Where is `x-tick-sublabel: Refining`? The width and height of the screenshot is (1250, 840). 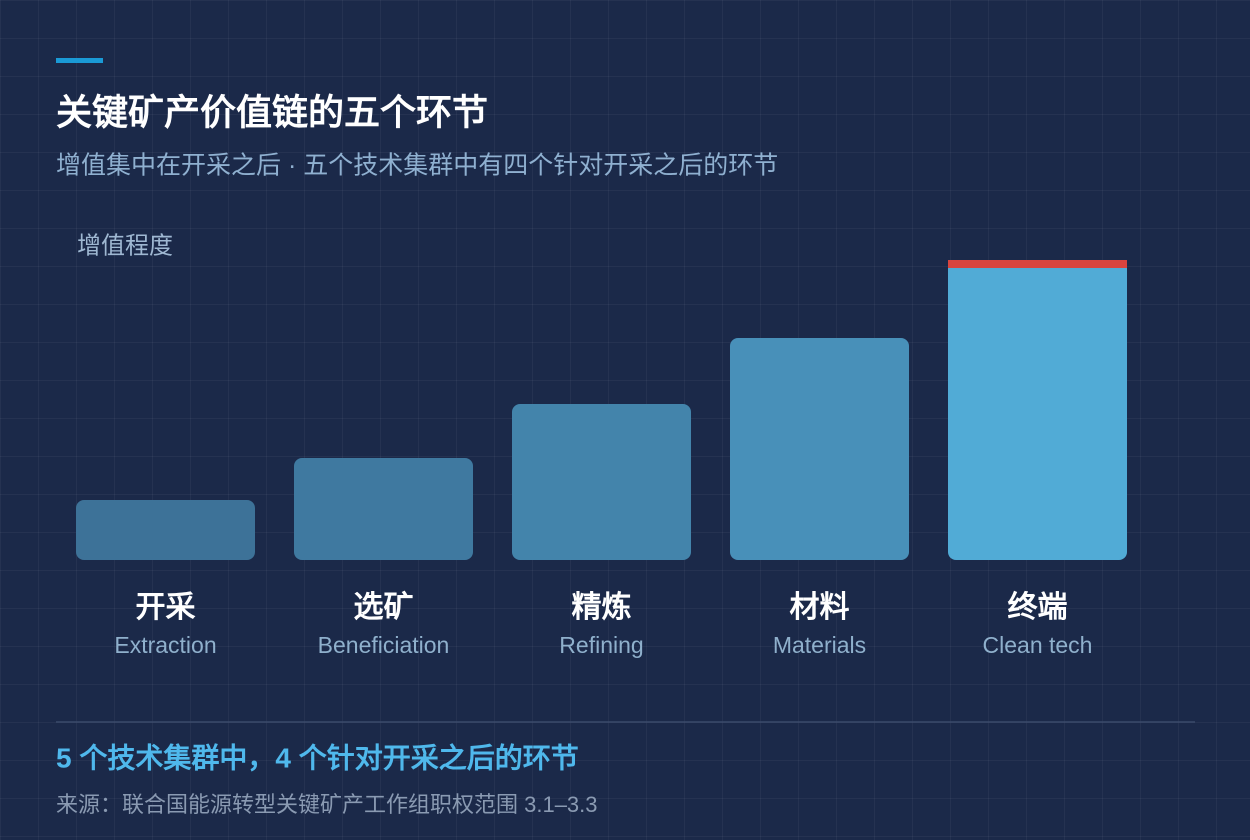
x-tick-sublabel: Refining is located at coordinates (601, 645).